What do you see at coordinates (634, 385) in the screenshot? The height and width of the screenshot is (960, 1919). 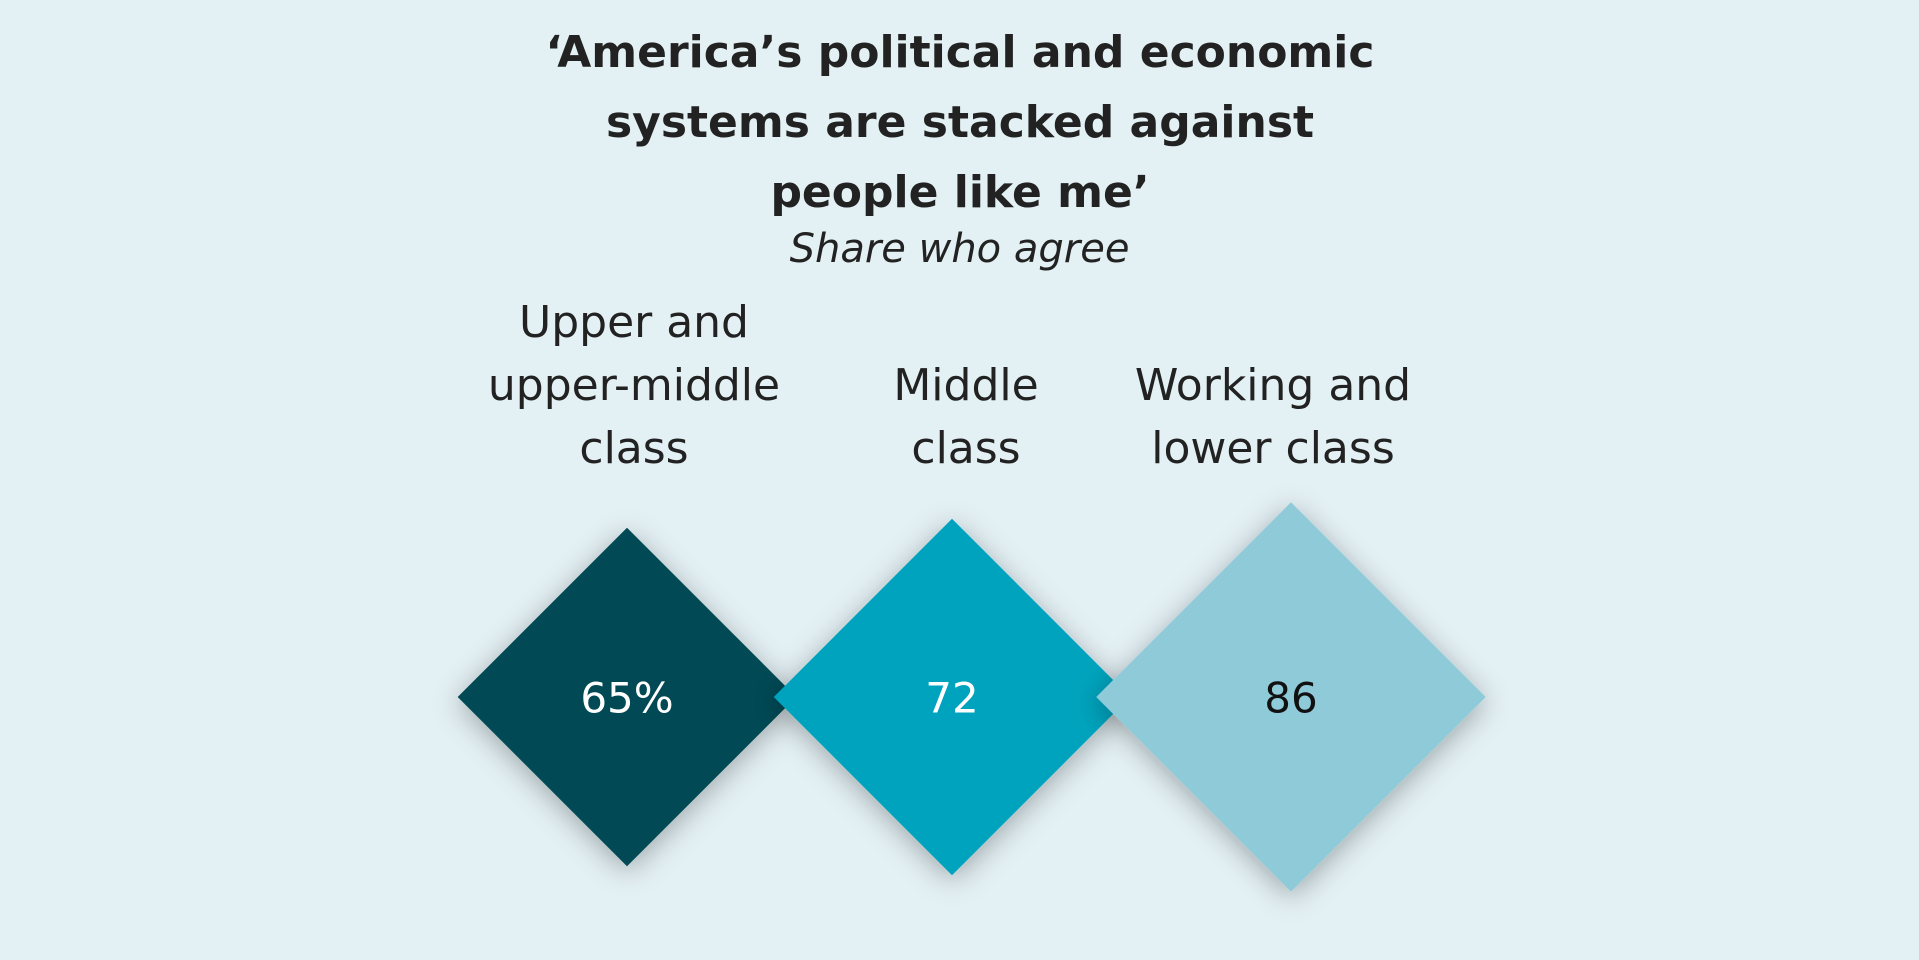 I see `category-label: Upper and upper-middle class` at bounding box center [634, 385].